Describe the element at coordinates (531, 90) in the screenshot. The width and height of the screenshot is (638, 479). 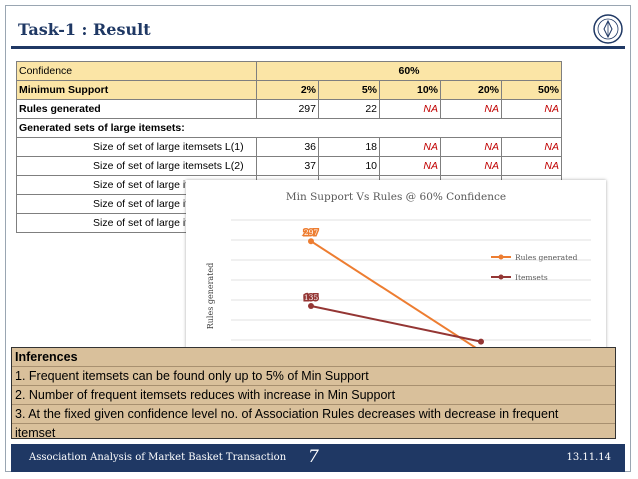
I see `min-support-cell: 50%` at that location.